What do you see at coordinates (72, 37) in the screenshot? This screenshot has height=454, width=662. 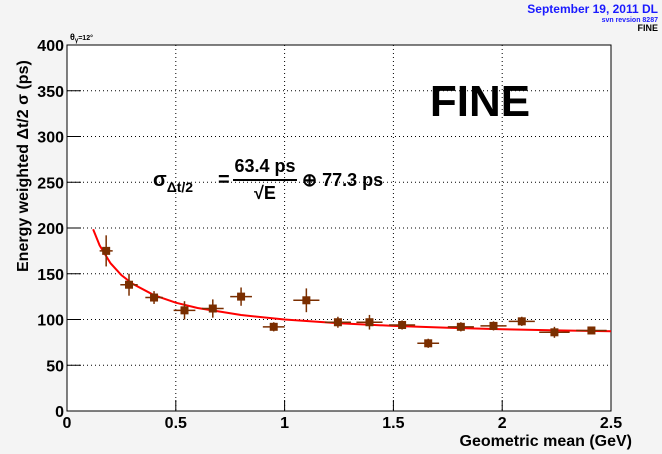 I see `angle-symbol: θ` at bounding box center [72, 37].